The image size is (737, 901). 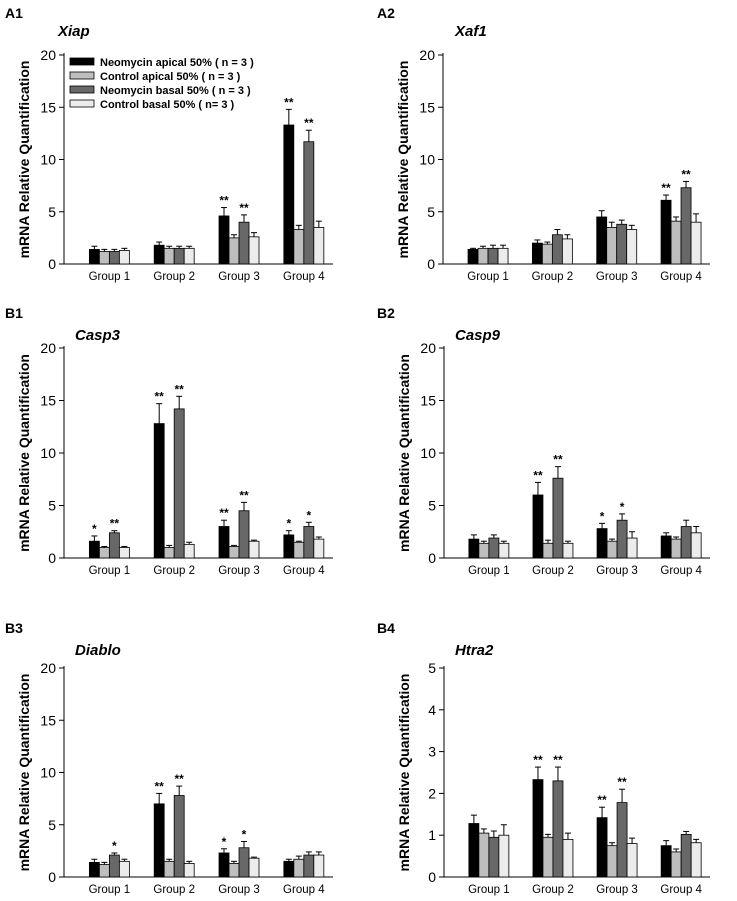 What do you see at coordinates (432, 710) in the screenshot?
I see `y-tick-label: 4` at bounding box center [432, 710].